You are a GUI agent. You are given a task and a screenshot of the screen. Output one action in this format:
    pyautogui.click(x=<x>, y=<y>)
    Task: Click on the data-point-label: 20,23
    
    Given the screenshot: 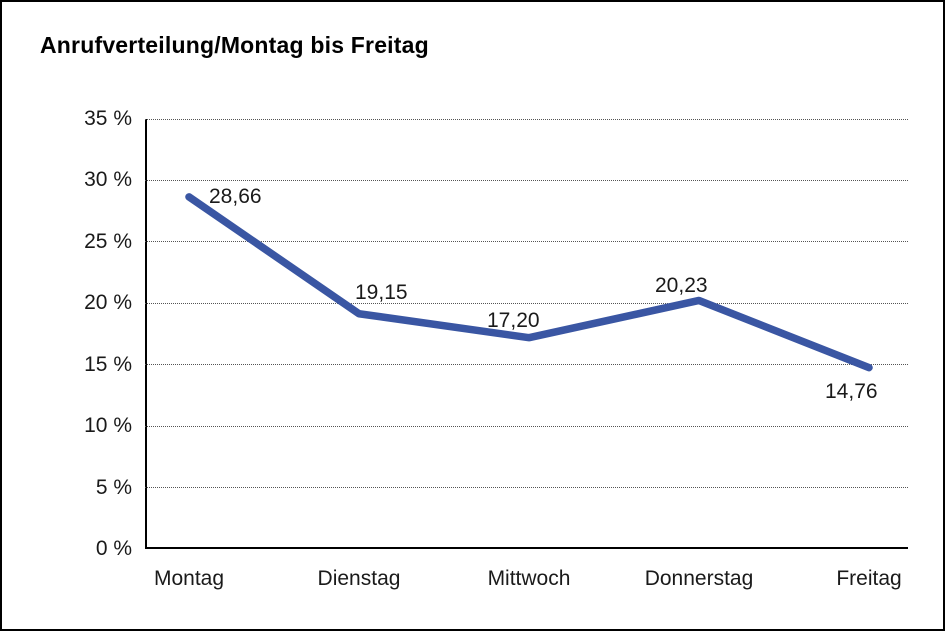 What is the action you would take?
    pyautogui.click(x=681, y=286)
    